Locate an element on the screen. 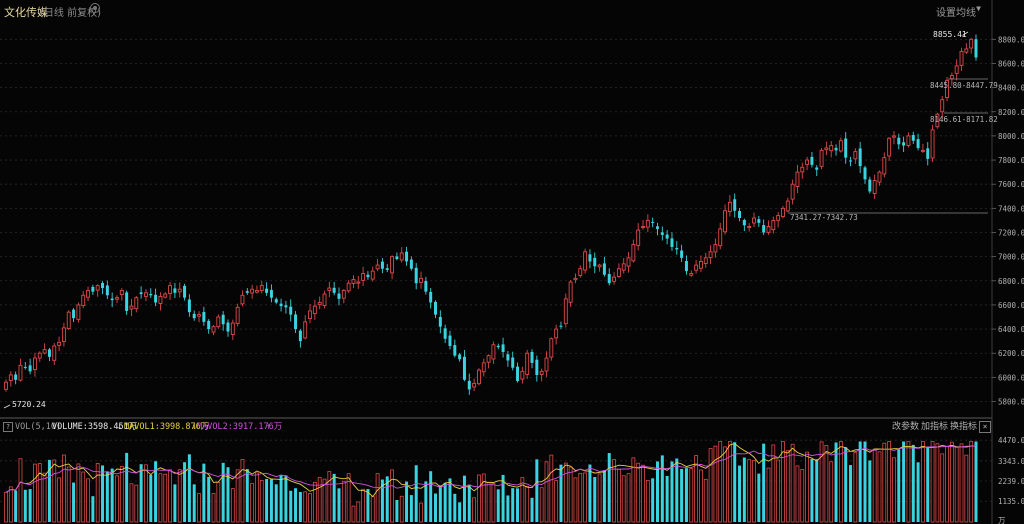 The image size is (1024, 524). close-icon: × is located at coordinates (985, 427).